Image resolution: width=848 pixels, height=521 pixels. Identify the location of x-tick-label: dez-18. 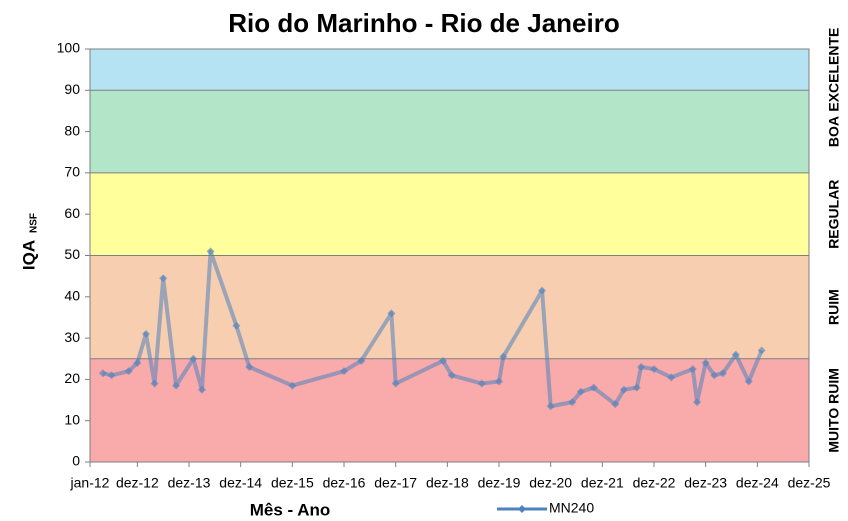
(447, 483).